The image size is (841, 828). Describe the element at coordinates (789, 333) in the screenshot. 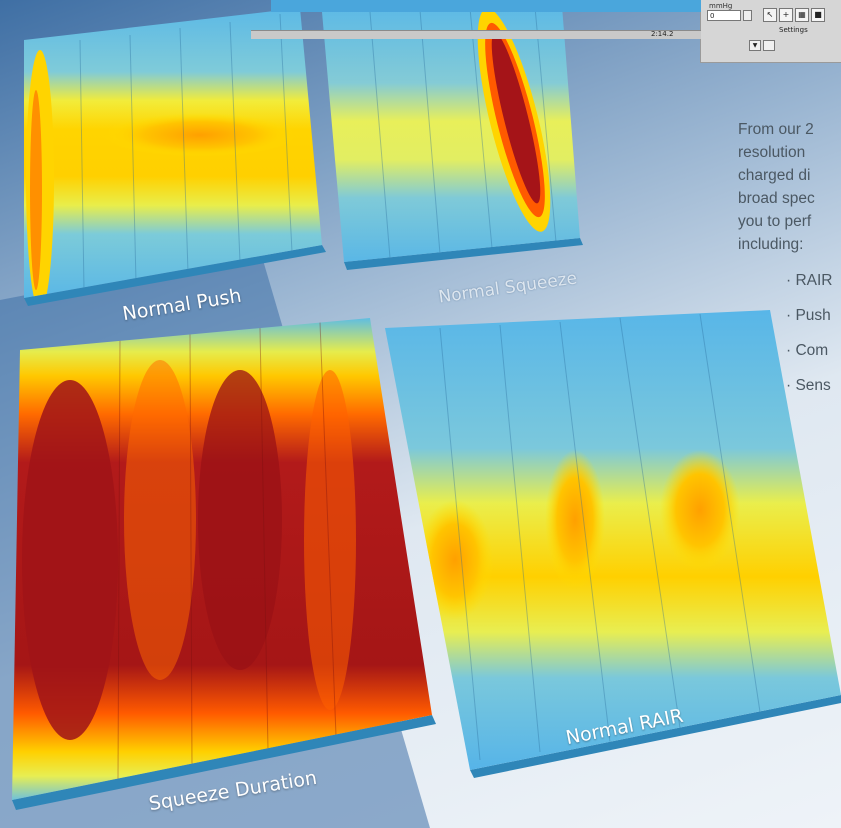

I see `bullet-list: · RAIR · Push · Com · Sens` at that location.